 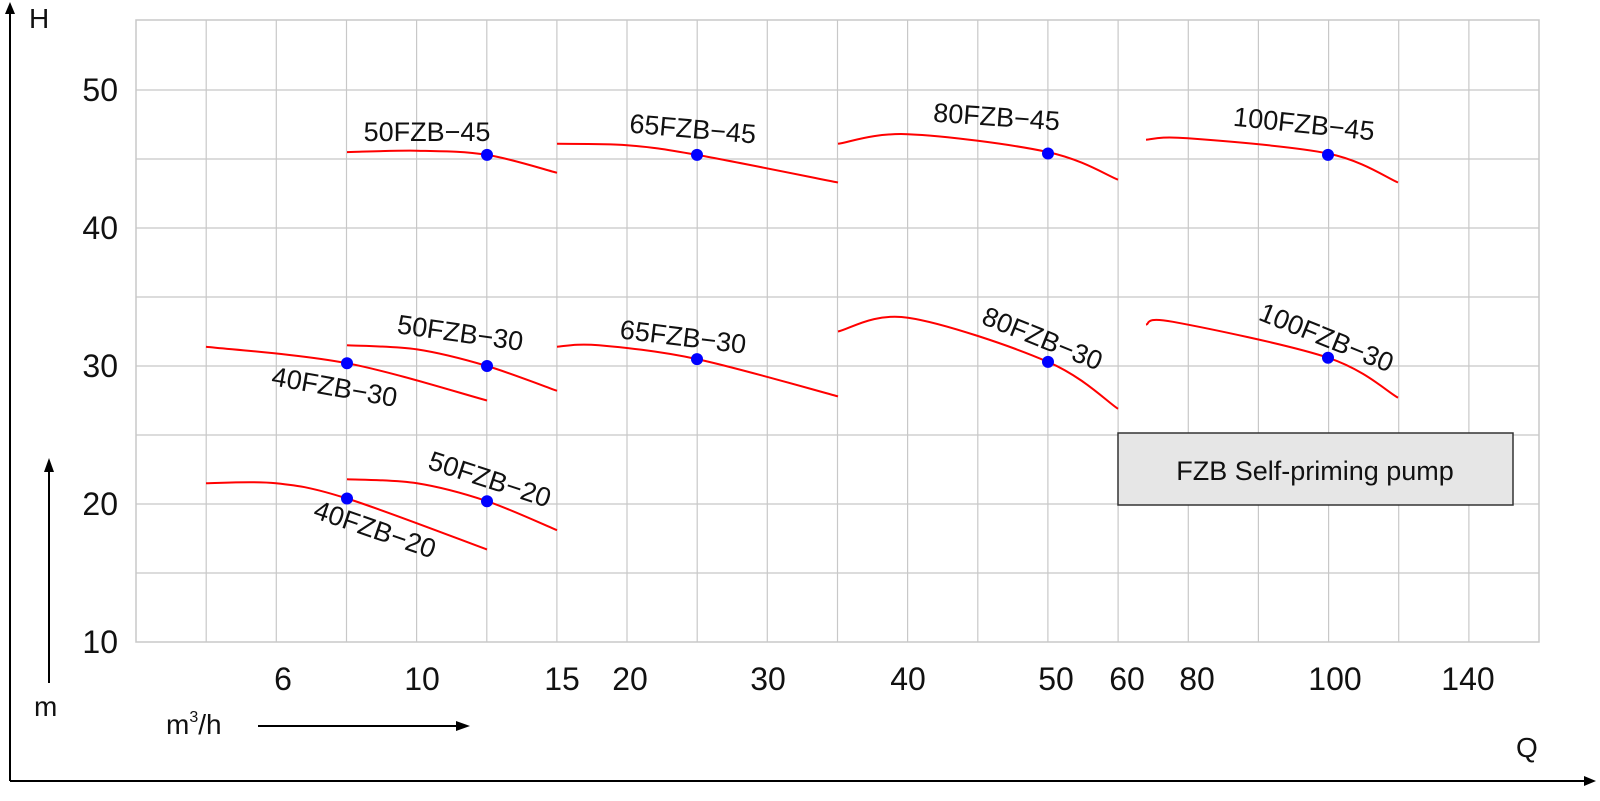 I want to click on x-tick-label: 20, so click(x=630, y=679).